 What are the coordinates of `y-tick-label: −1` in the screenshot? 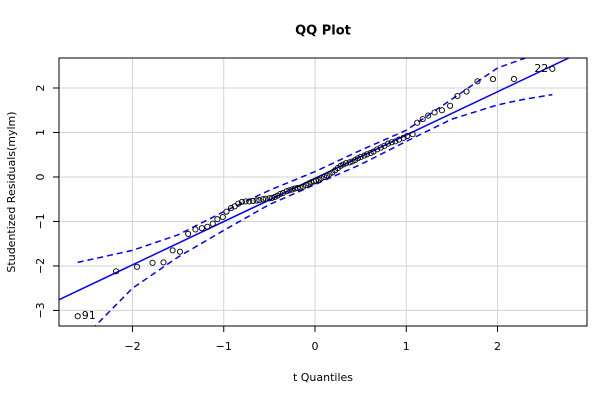 It's located at (40, 221).